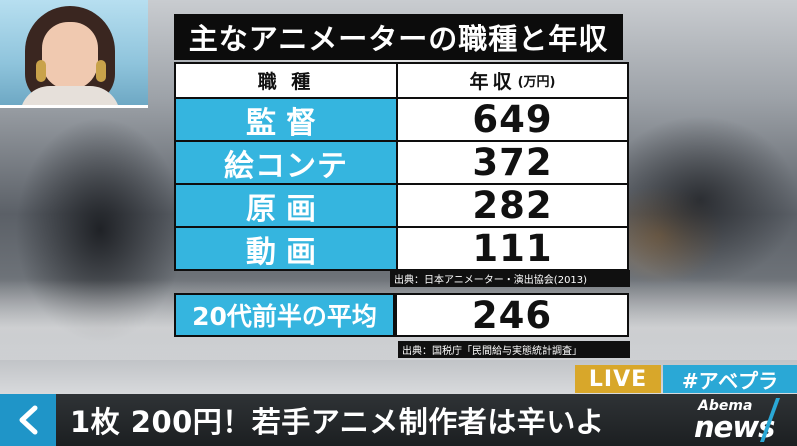 Image resolution: width=797 pixels, height=446 pixels. Describe the element at coordinates (286, 80) in the screenshot. I see `header-job: 職 種` at that location.